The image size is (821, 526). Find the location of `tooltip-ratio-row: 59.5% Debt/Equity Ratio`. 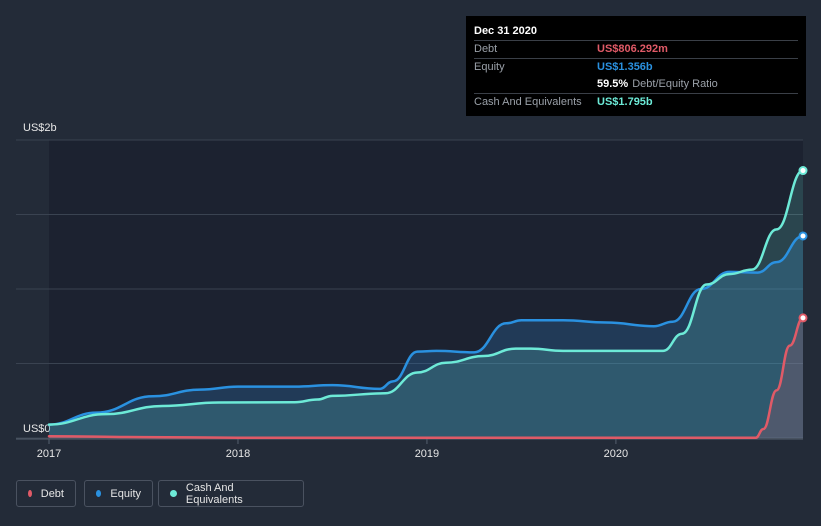

tooltip-ratio-row: 59.5% Debt/Equity Ratio is located at coordinates (636, 84).